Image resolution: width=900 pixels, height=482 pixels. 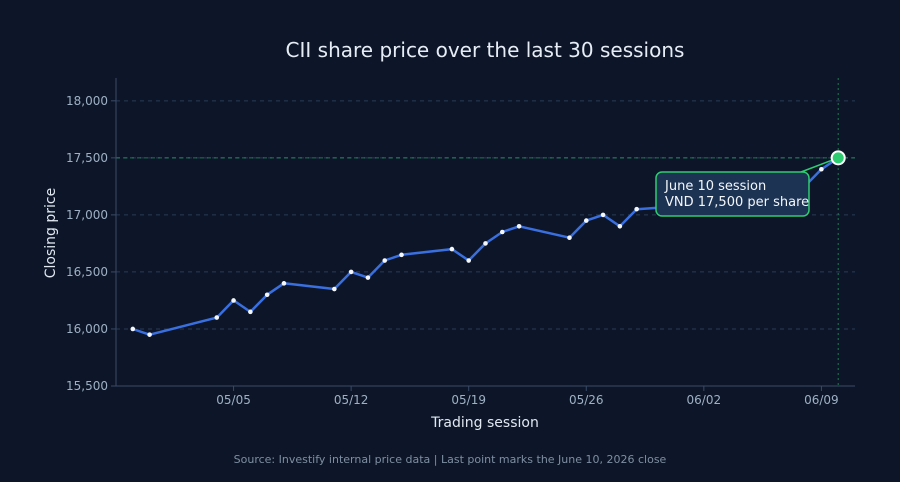 What do you see at coordinates (704, 400) in the screenshot?
I see `x-tick-label: 06/02` at bounding box center [704, 400].